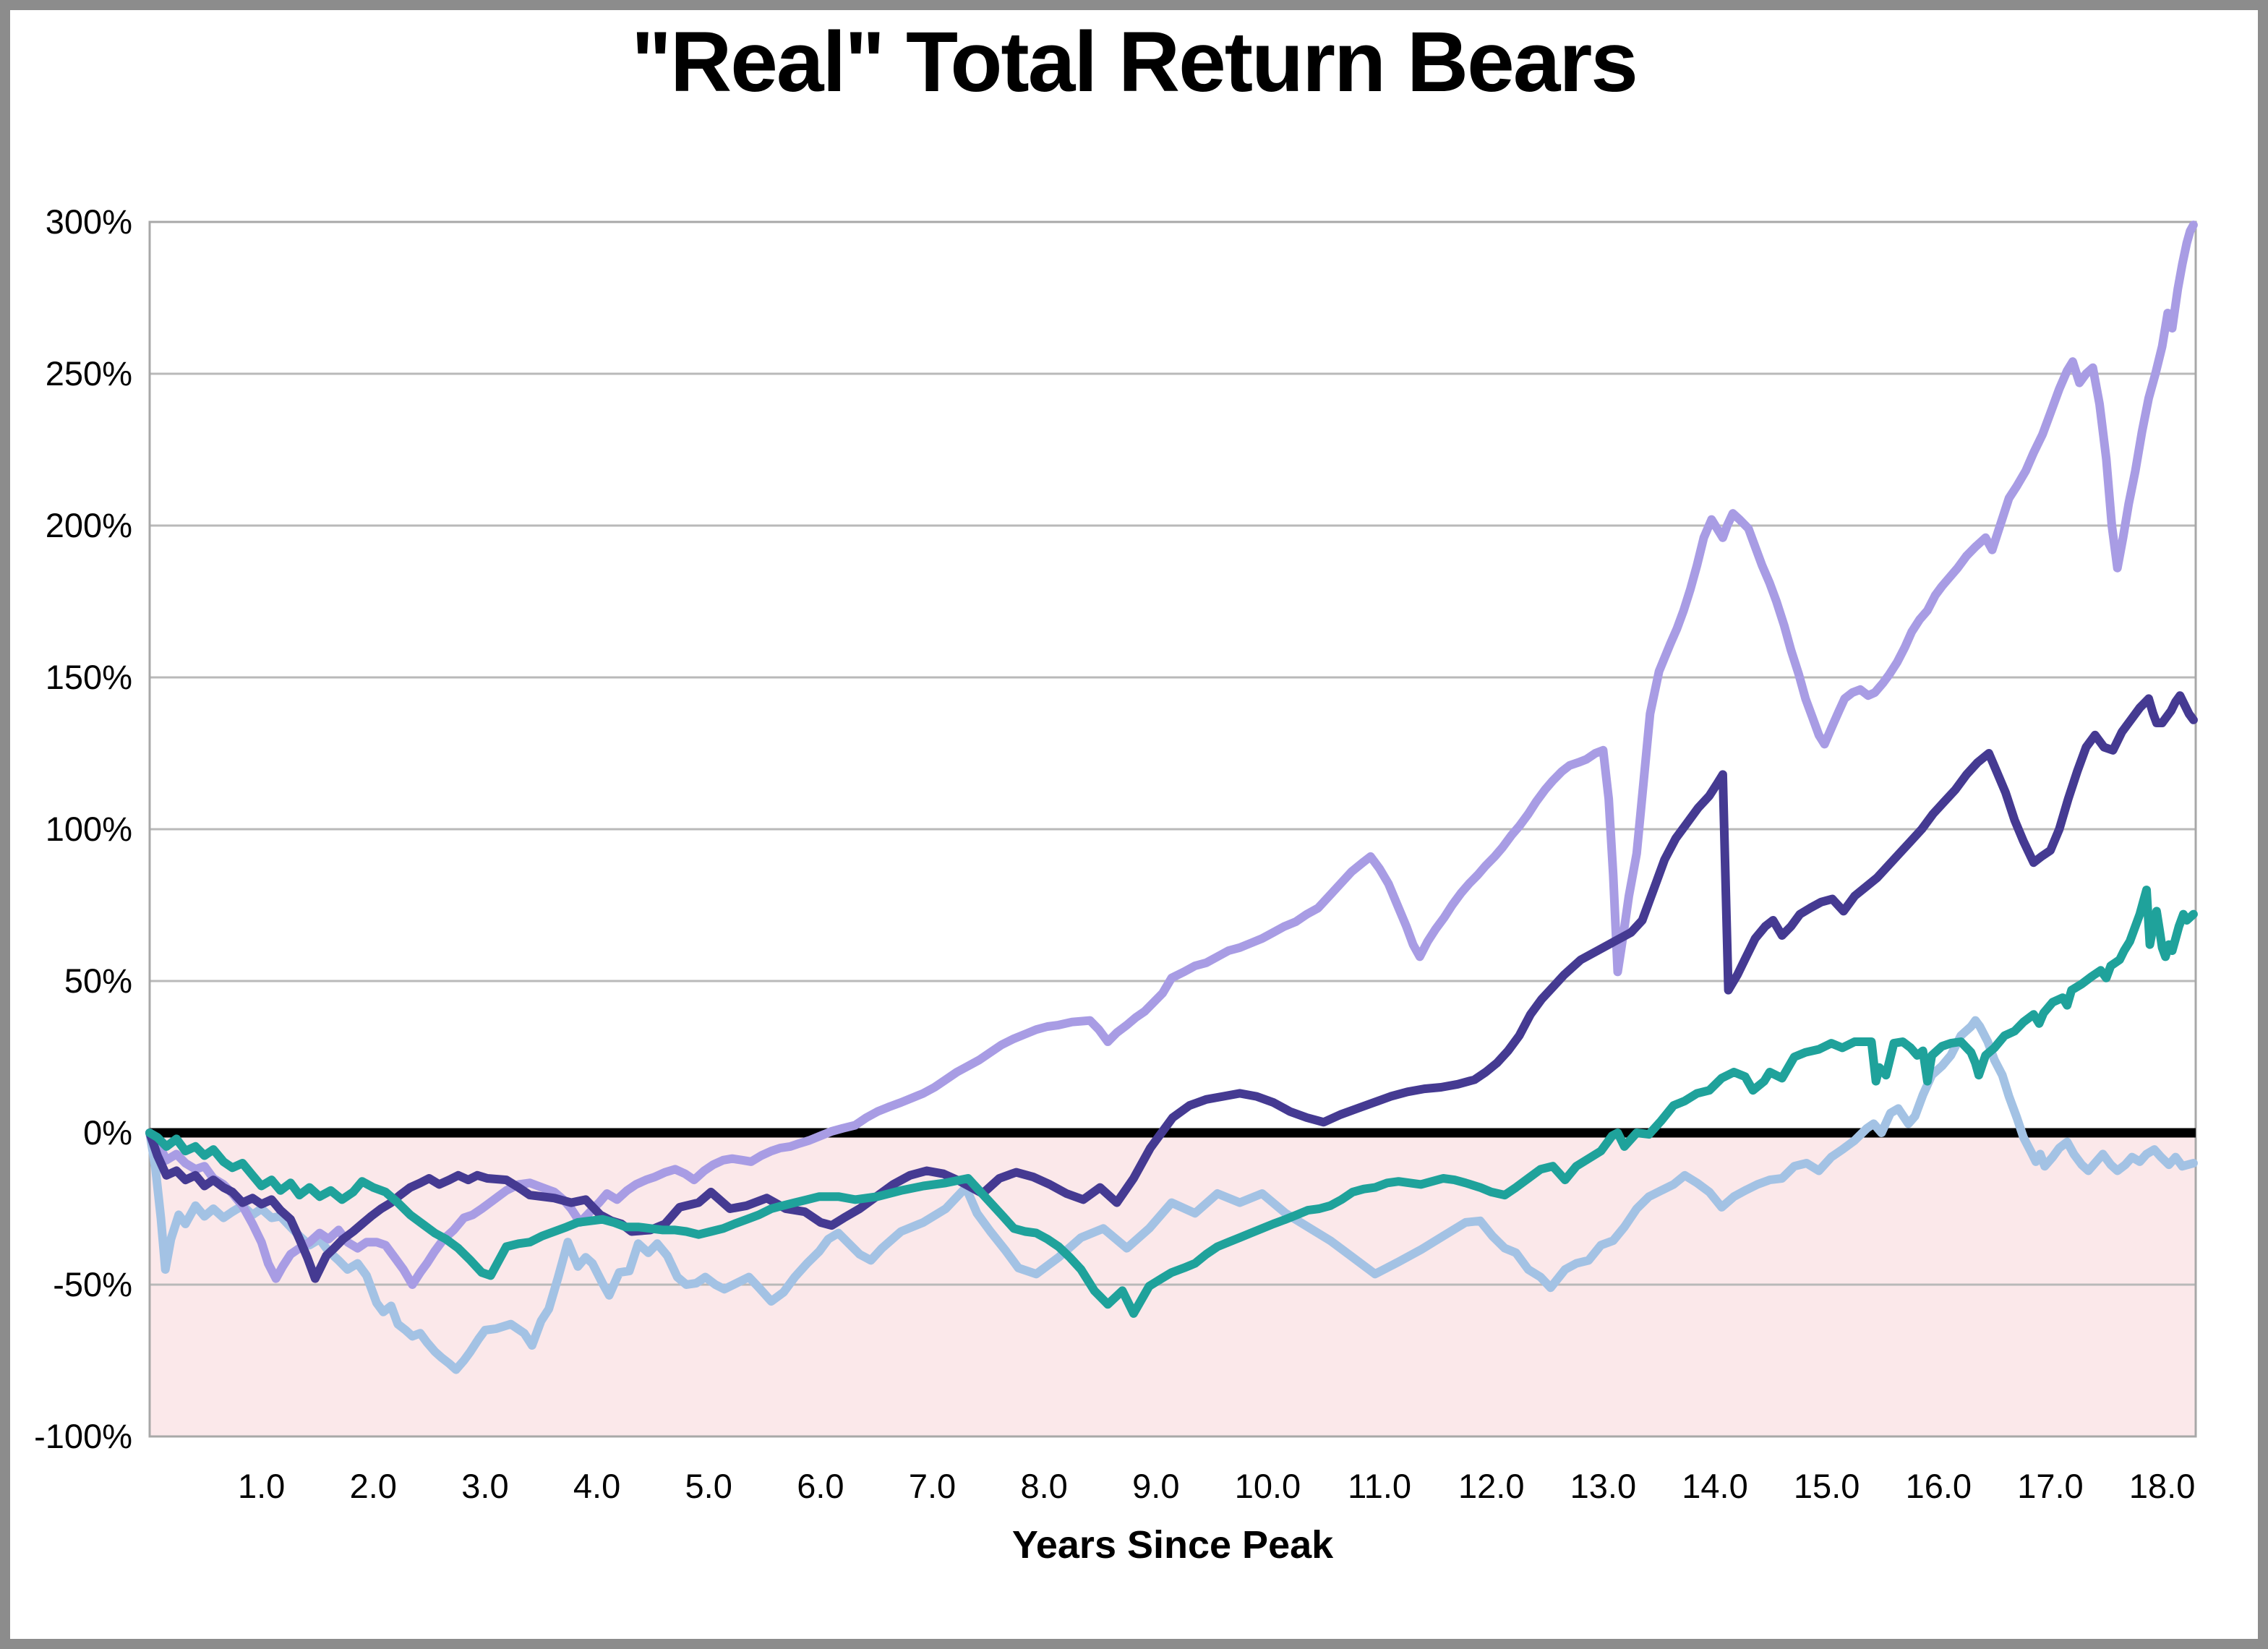 This screenshot has width=2268, height=1649. I want to click on x-tick-label-16: 16.0, so click(1939, 1486).